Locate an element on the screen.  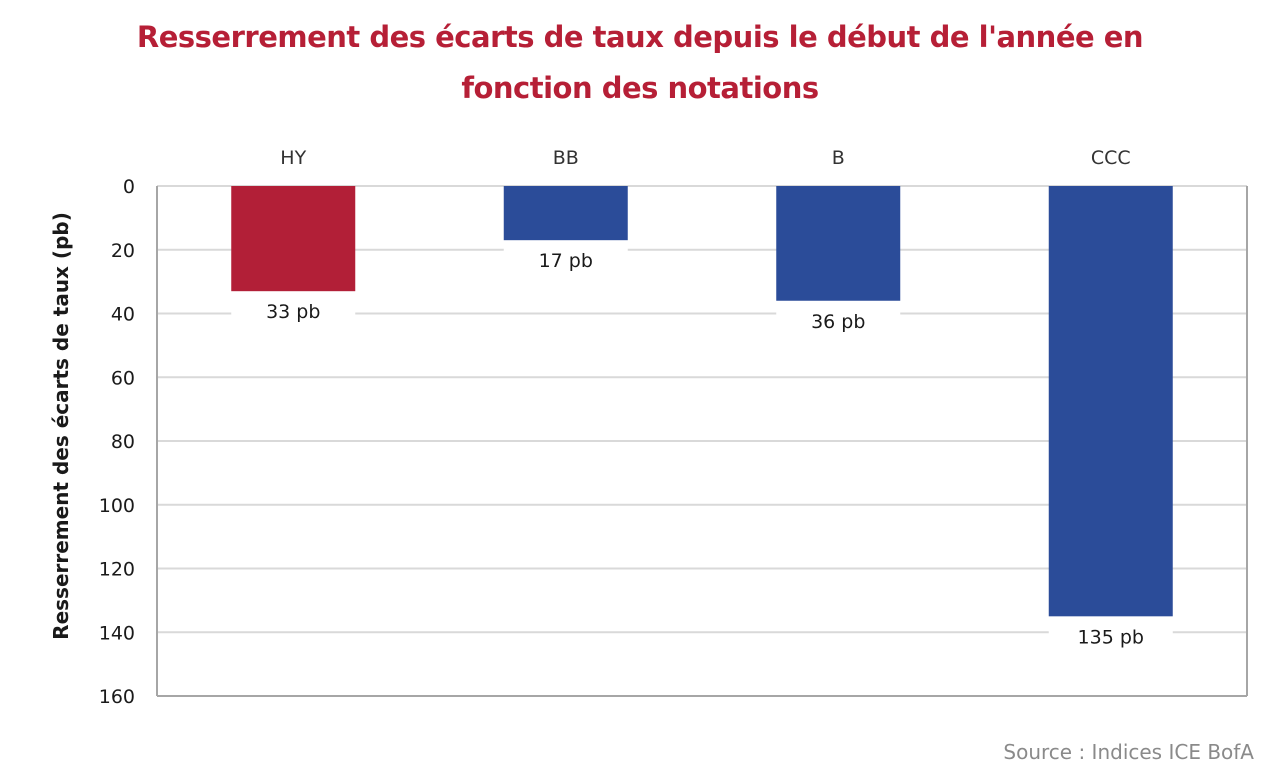
bar-hy is located at coordinates (293, 239).